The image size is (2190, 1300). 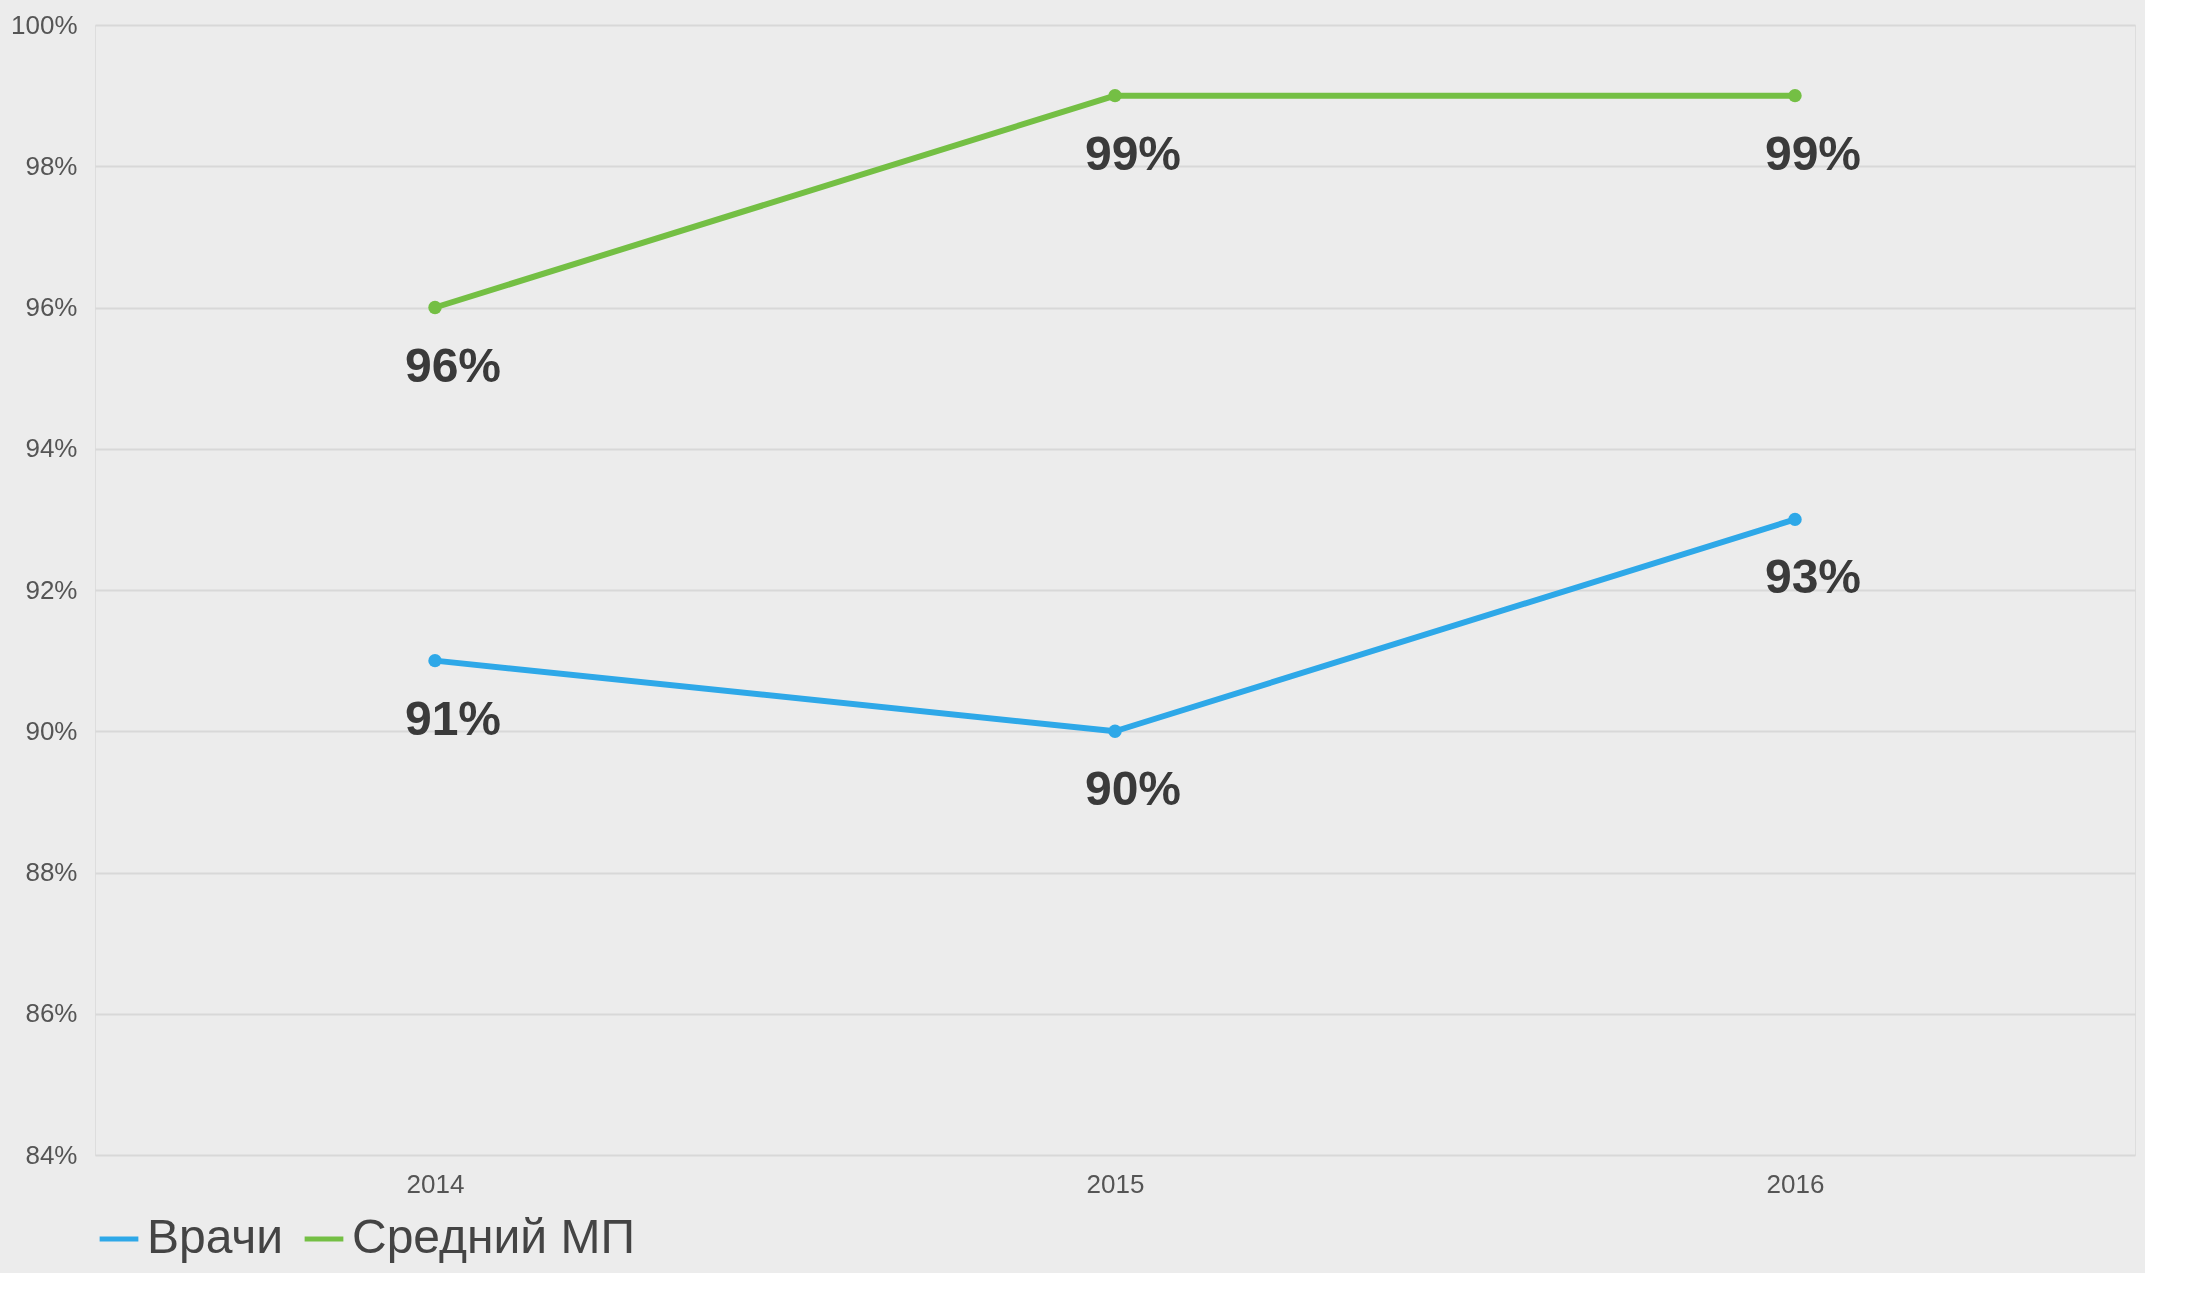 What do you see at coordinates (1133, 789) in the screenshot?
I see `data-label: 90%` at bounding box center [1133, 789].